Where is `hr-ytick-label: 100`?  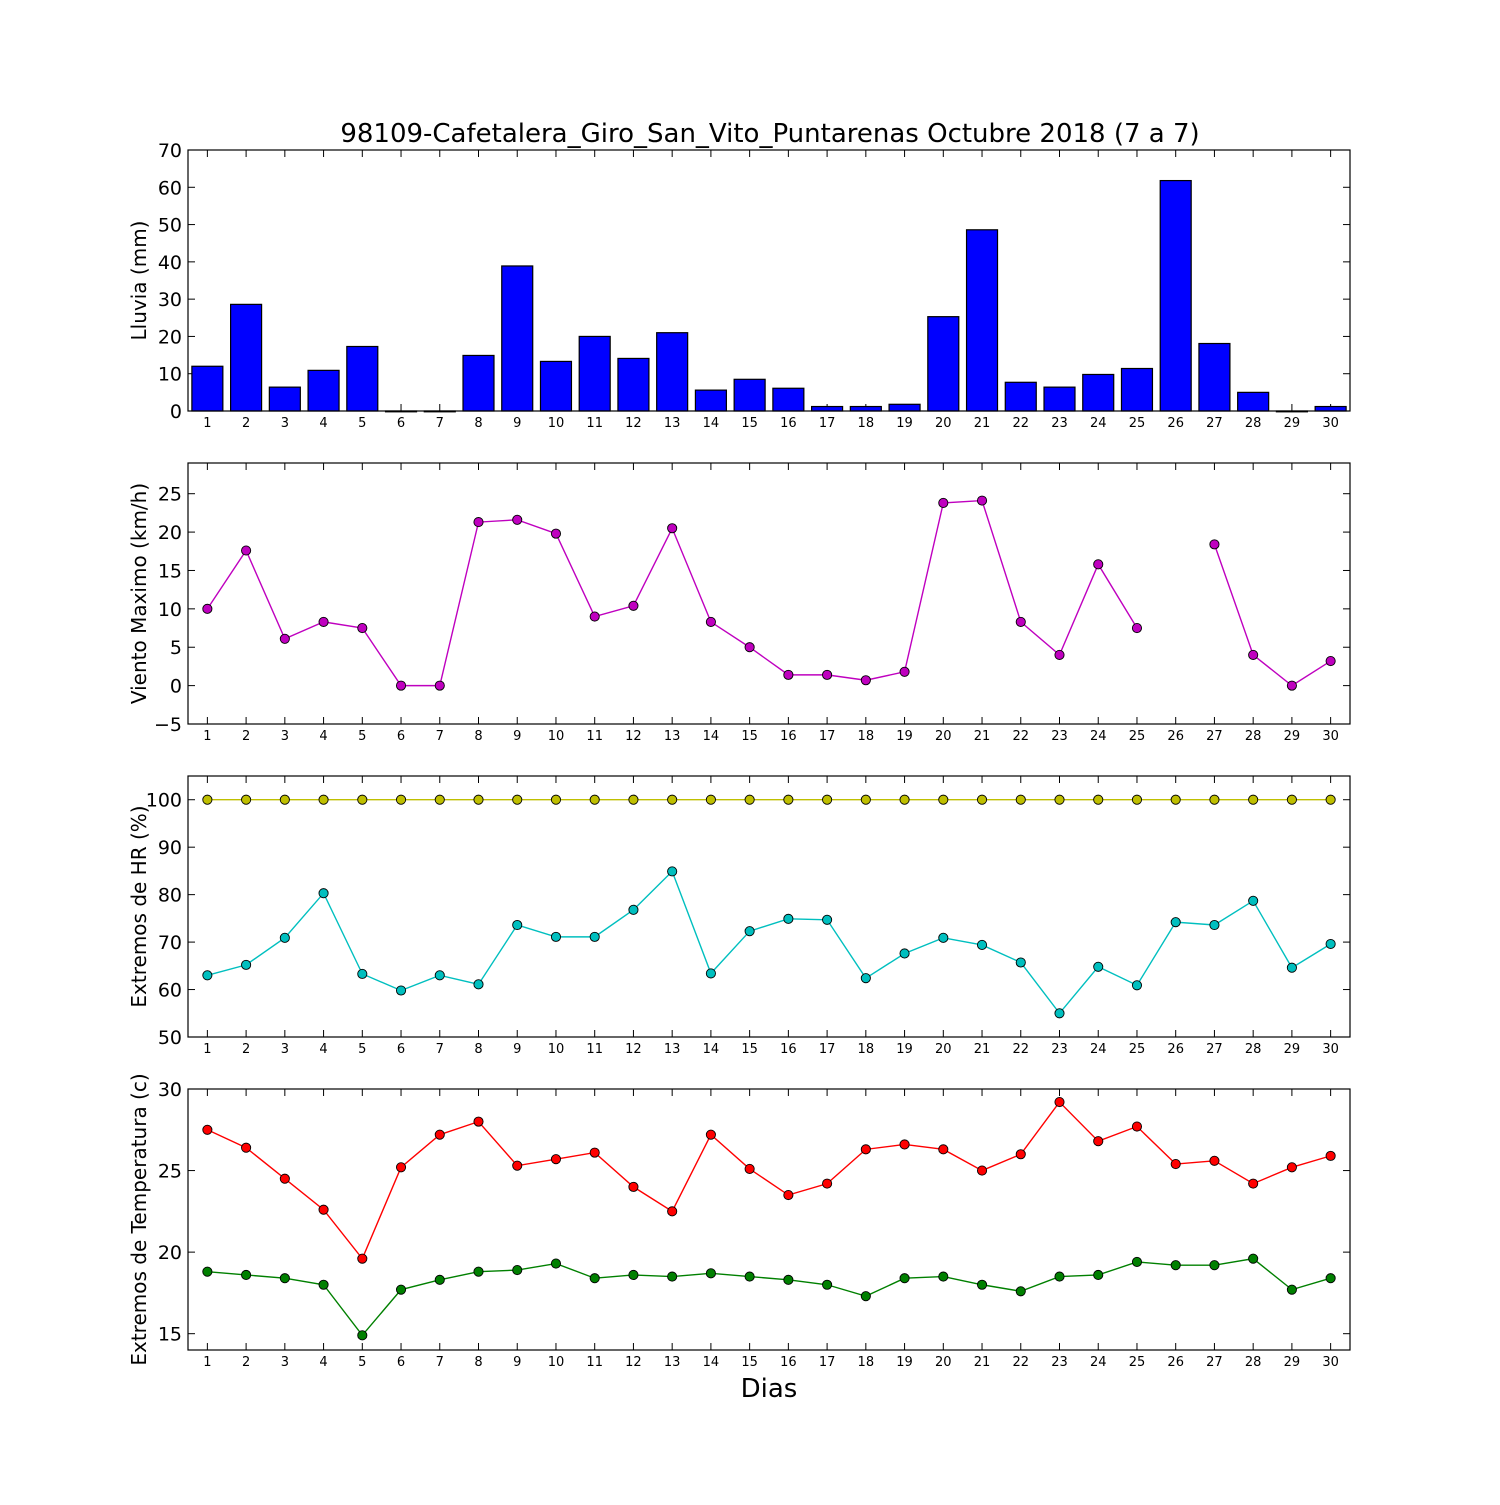 hr-ytick-label: 100 is located at coordinates (164, 801).